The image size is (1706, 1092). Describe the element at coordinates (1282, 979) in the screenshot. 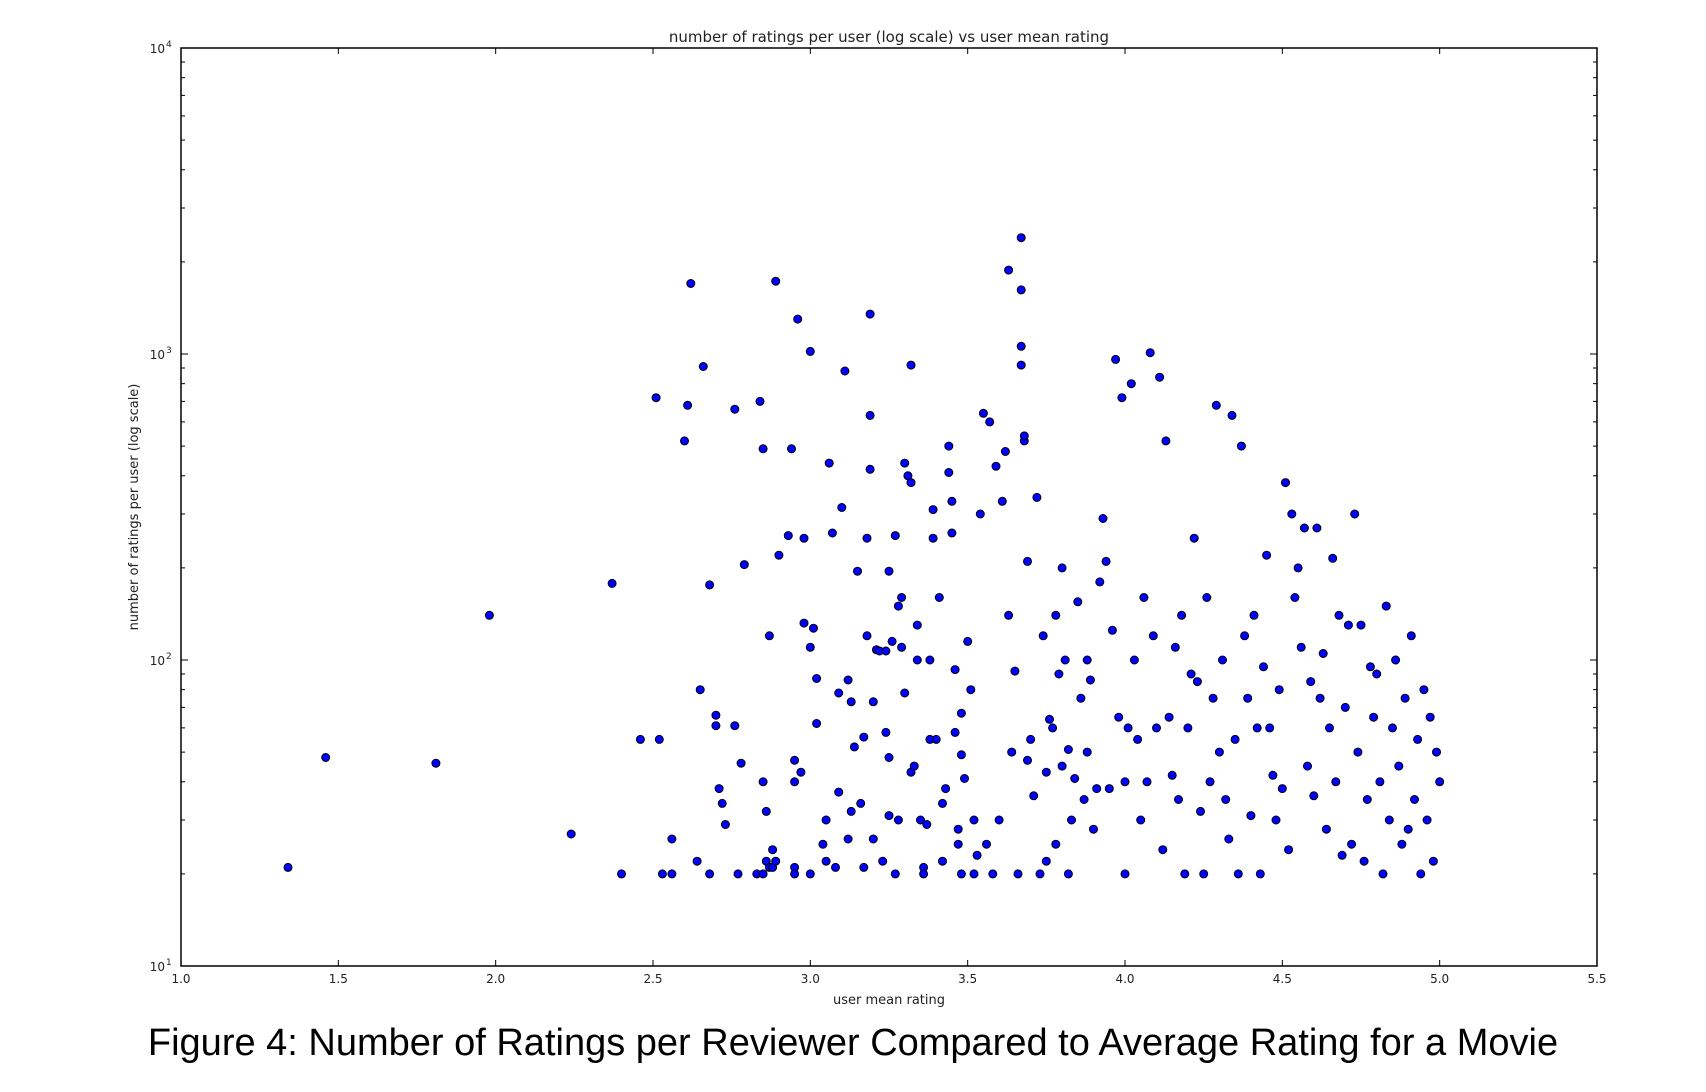

I see `x-tick-label: 4.5` at that location.